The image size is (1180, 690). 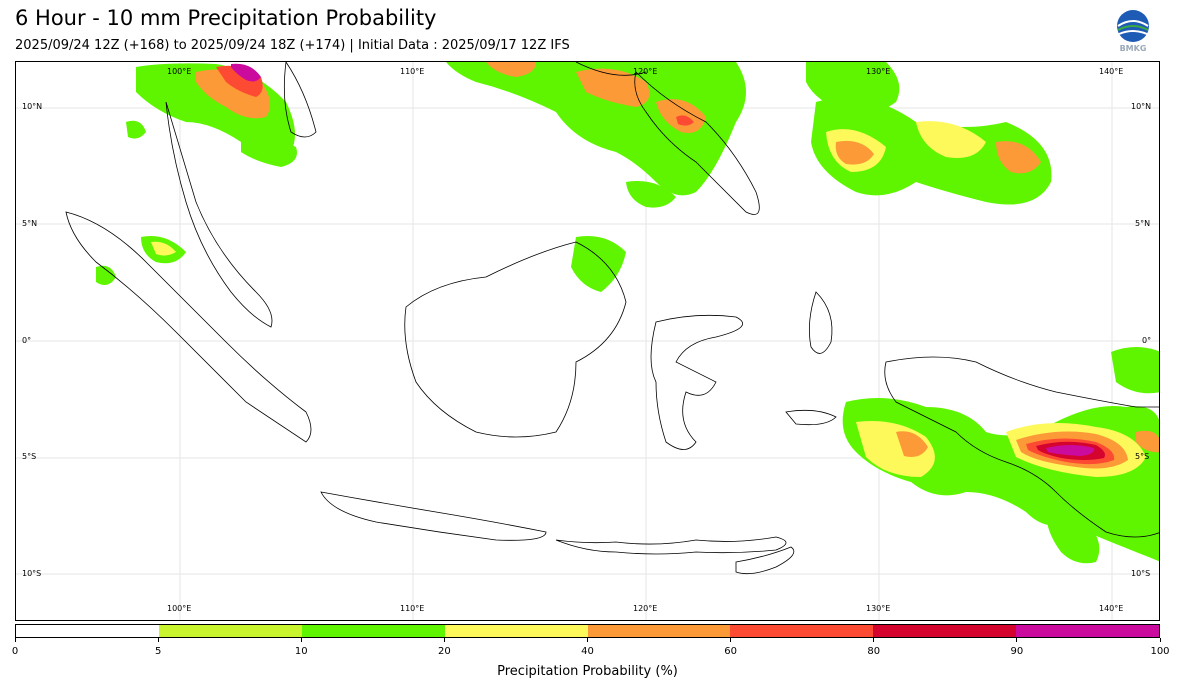 What do you see at coordinates (1133, 48) in the screenshot?
I see `bmkg-logo-text: BMKG` at bounding box center [1133, 48].